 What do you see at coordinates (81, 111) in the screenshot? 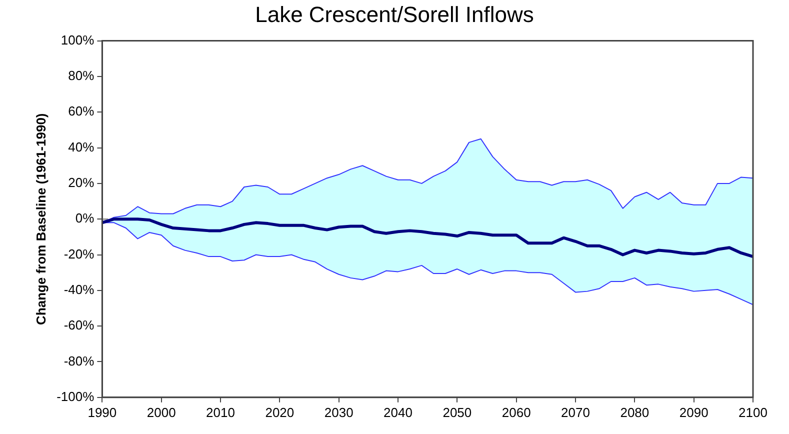
I see `y-tick-label: 60%` at bounding box center [81, 111].